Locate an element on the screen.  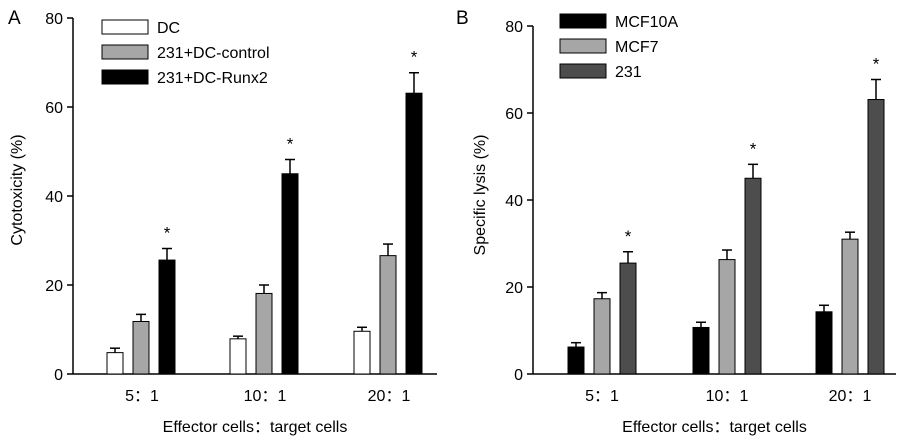
legend-label: 231+DC-Runx2 is located at coordinates (212, 78).